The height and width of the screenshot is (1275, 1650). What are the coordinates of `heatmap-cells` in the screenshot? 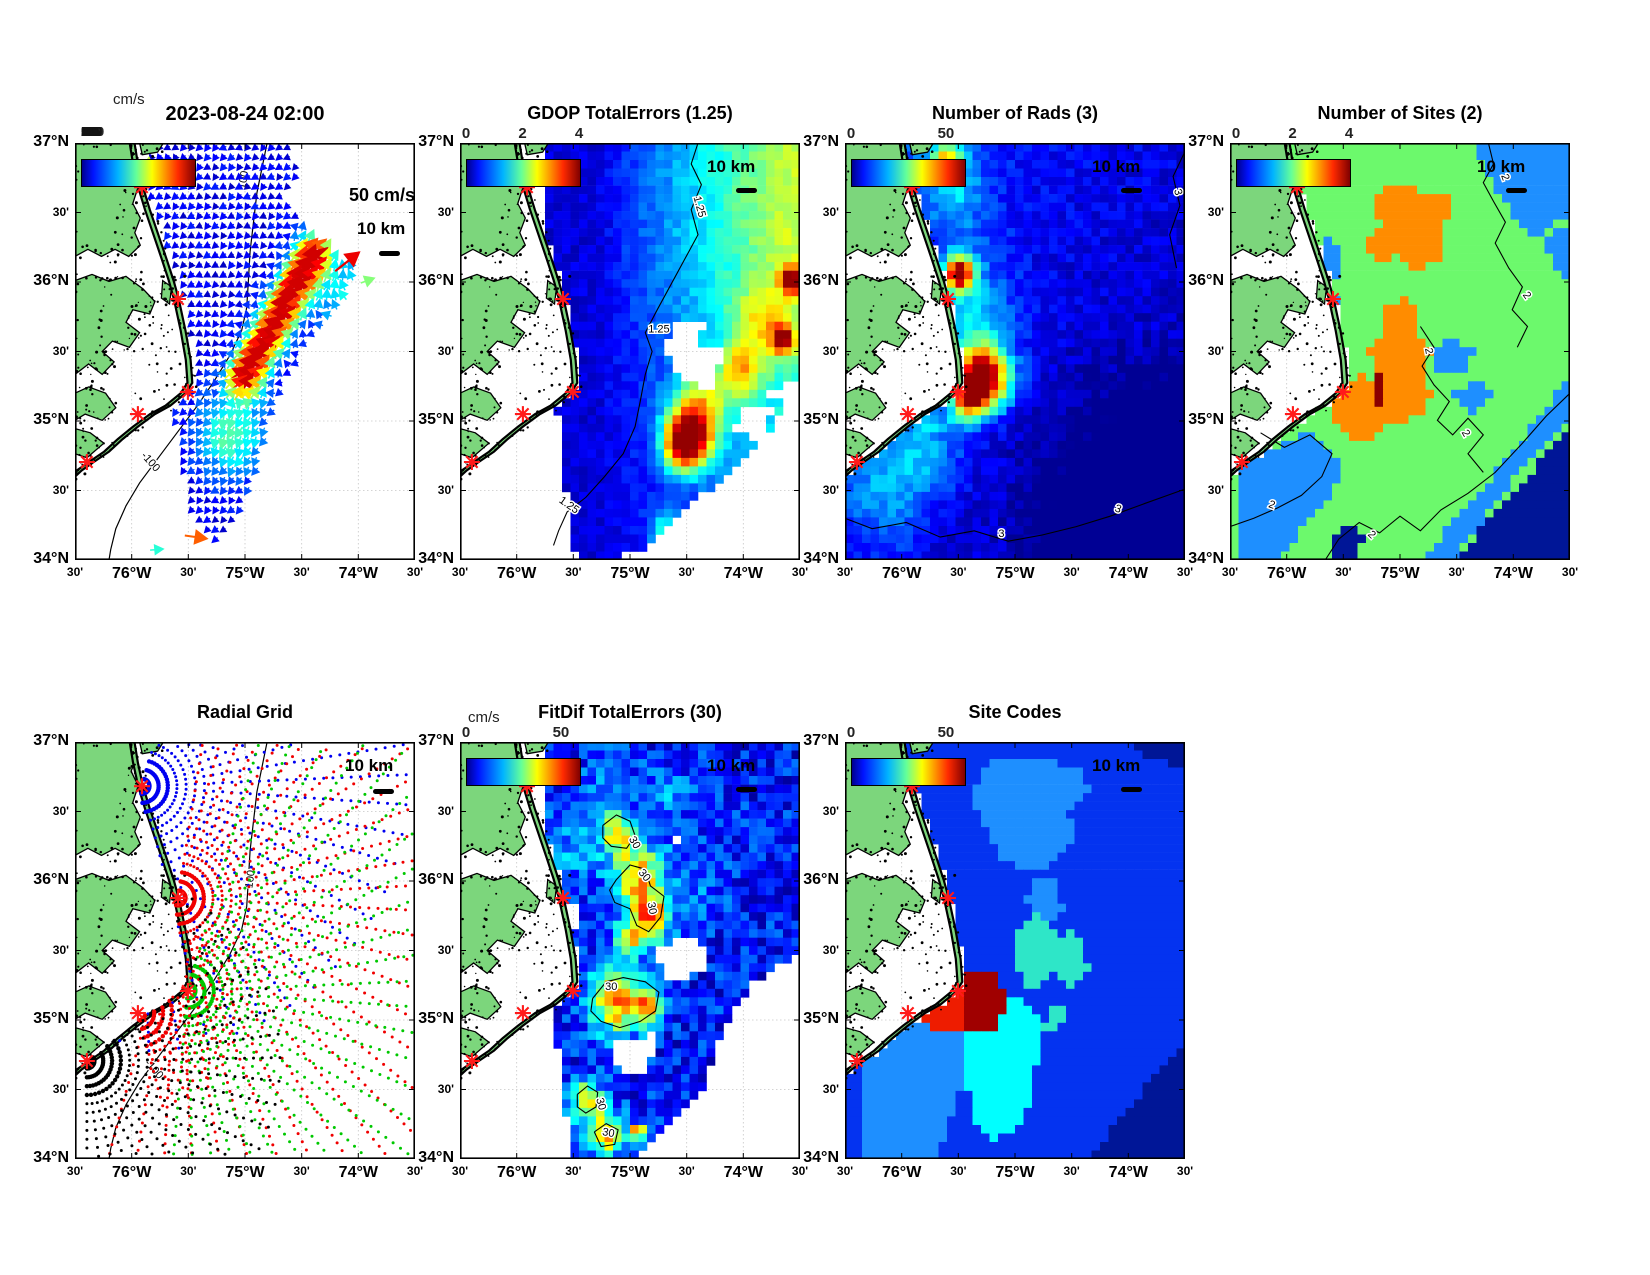 It's located at (1015, 351).